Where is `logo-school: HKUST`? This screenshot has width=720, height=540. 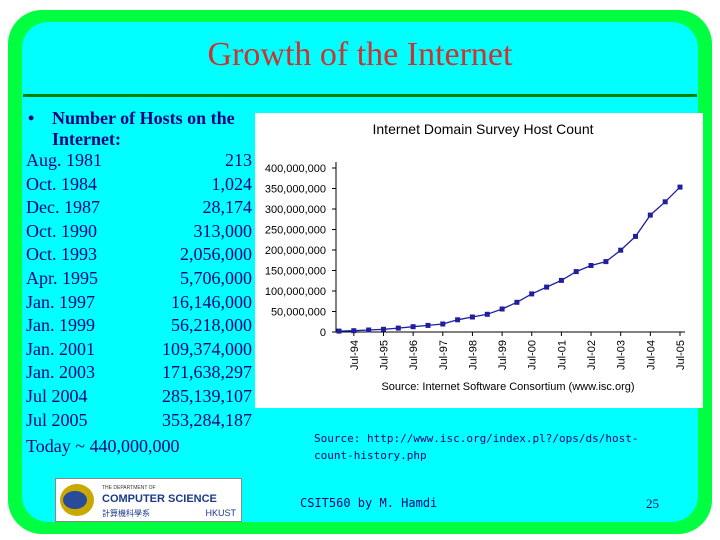 logo-school: HKUST is located at coordinates (220, 513).